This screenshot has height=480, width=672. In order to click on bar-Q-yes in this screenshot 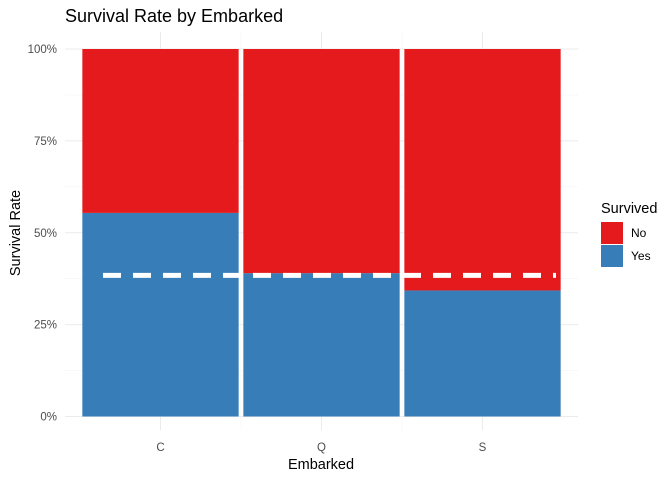, I will do `click(321, 345)`.